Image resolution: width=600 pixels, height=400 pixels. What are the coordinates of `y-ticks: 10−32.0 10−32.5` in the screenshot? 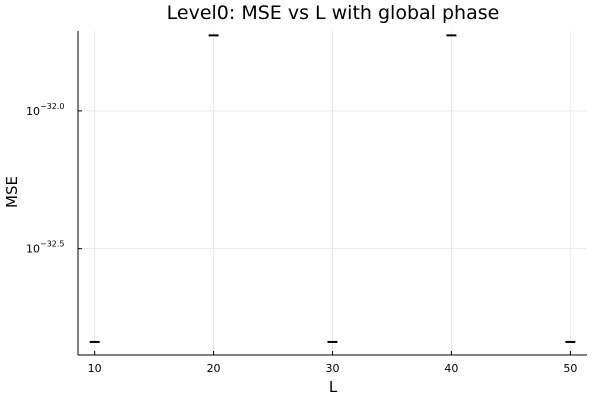 It's located at (54, 179).